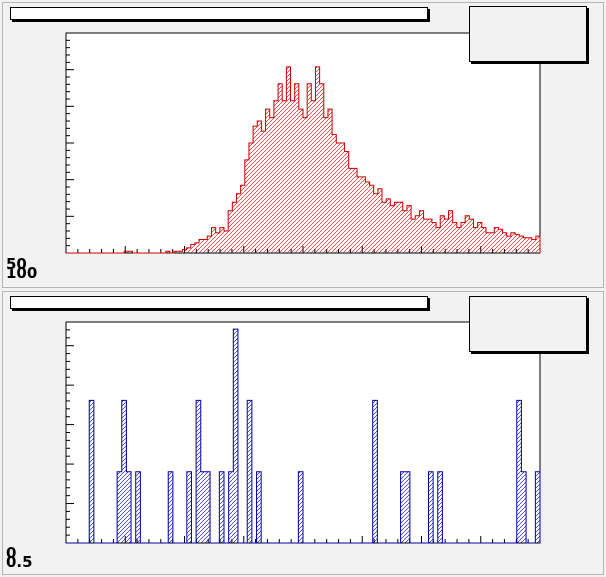 This screenshot has height=577, width=606. What do you see at coordinates (528, 324) in the screenshot?
I see `bottom-stats-box` at bounding box center [528, 324].